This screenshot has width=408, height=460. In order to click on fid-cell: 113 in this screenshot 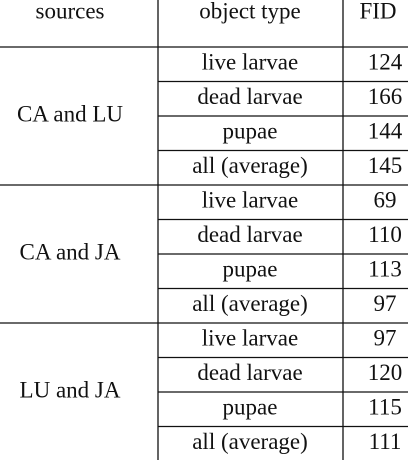, I will do `click(385, 269)`.